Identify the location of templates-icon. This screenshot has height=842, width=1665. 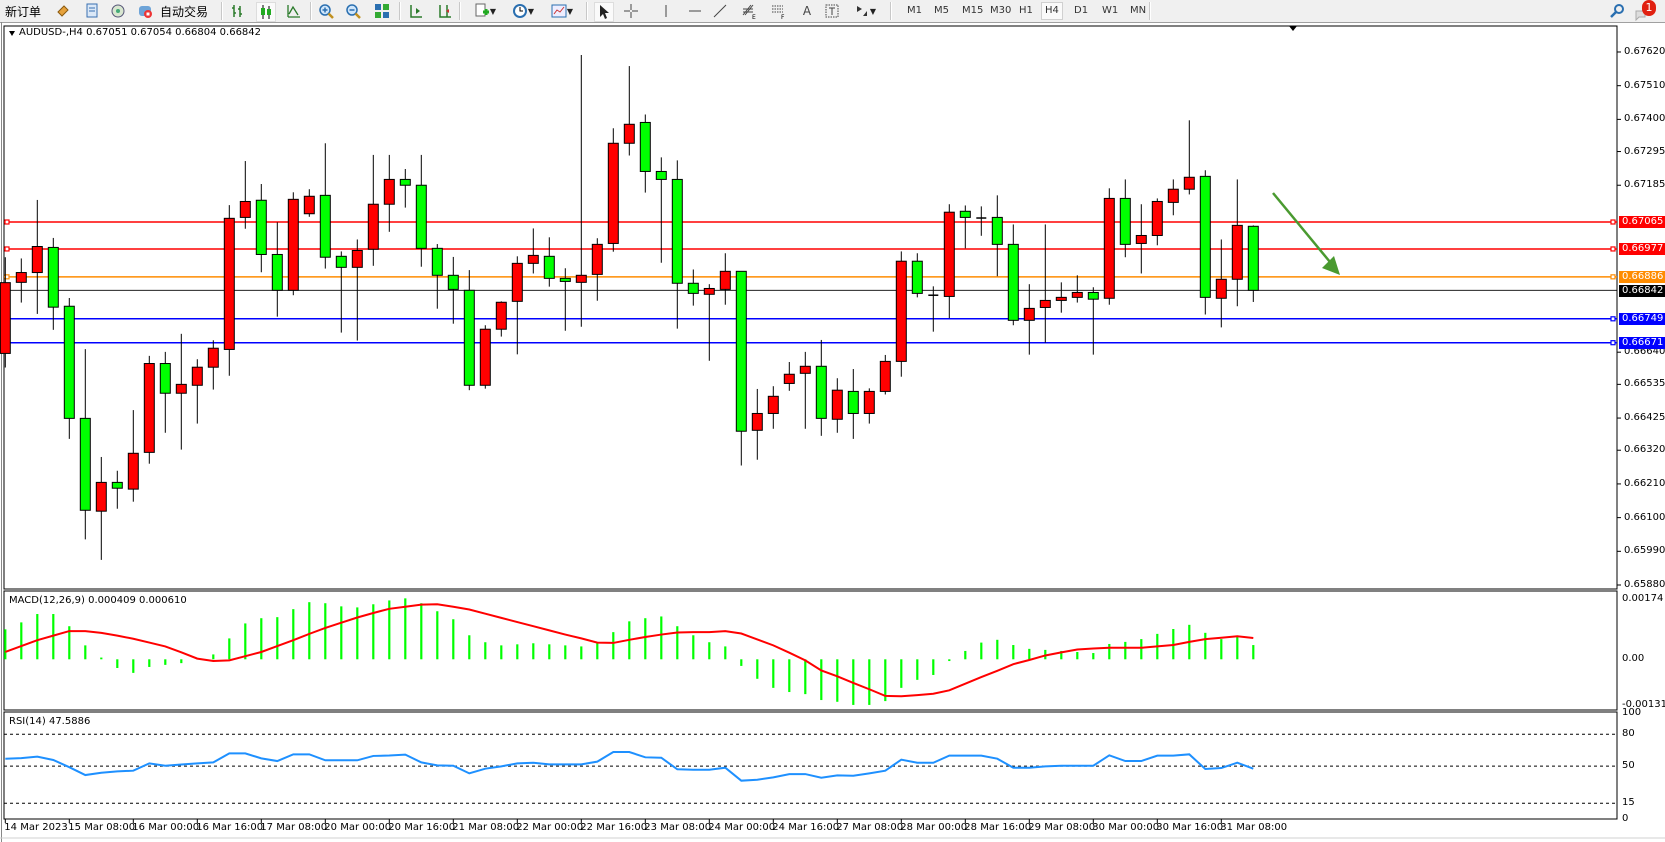
(559, 11).